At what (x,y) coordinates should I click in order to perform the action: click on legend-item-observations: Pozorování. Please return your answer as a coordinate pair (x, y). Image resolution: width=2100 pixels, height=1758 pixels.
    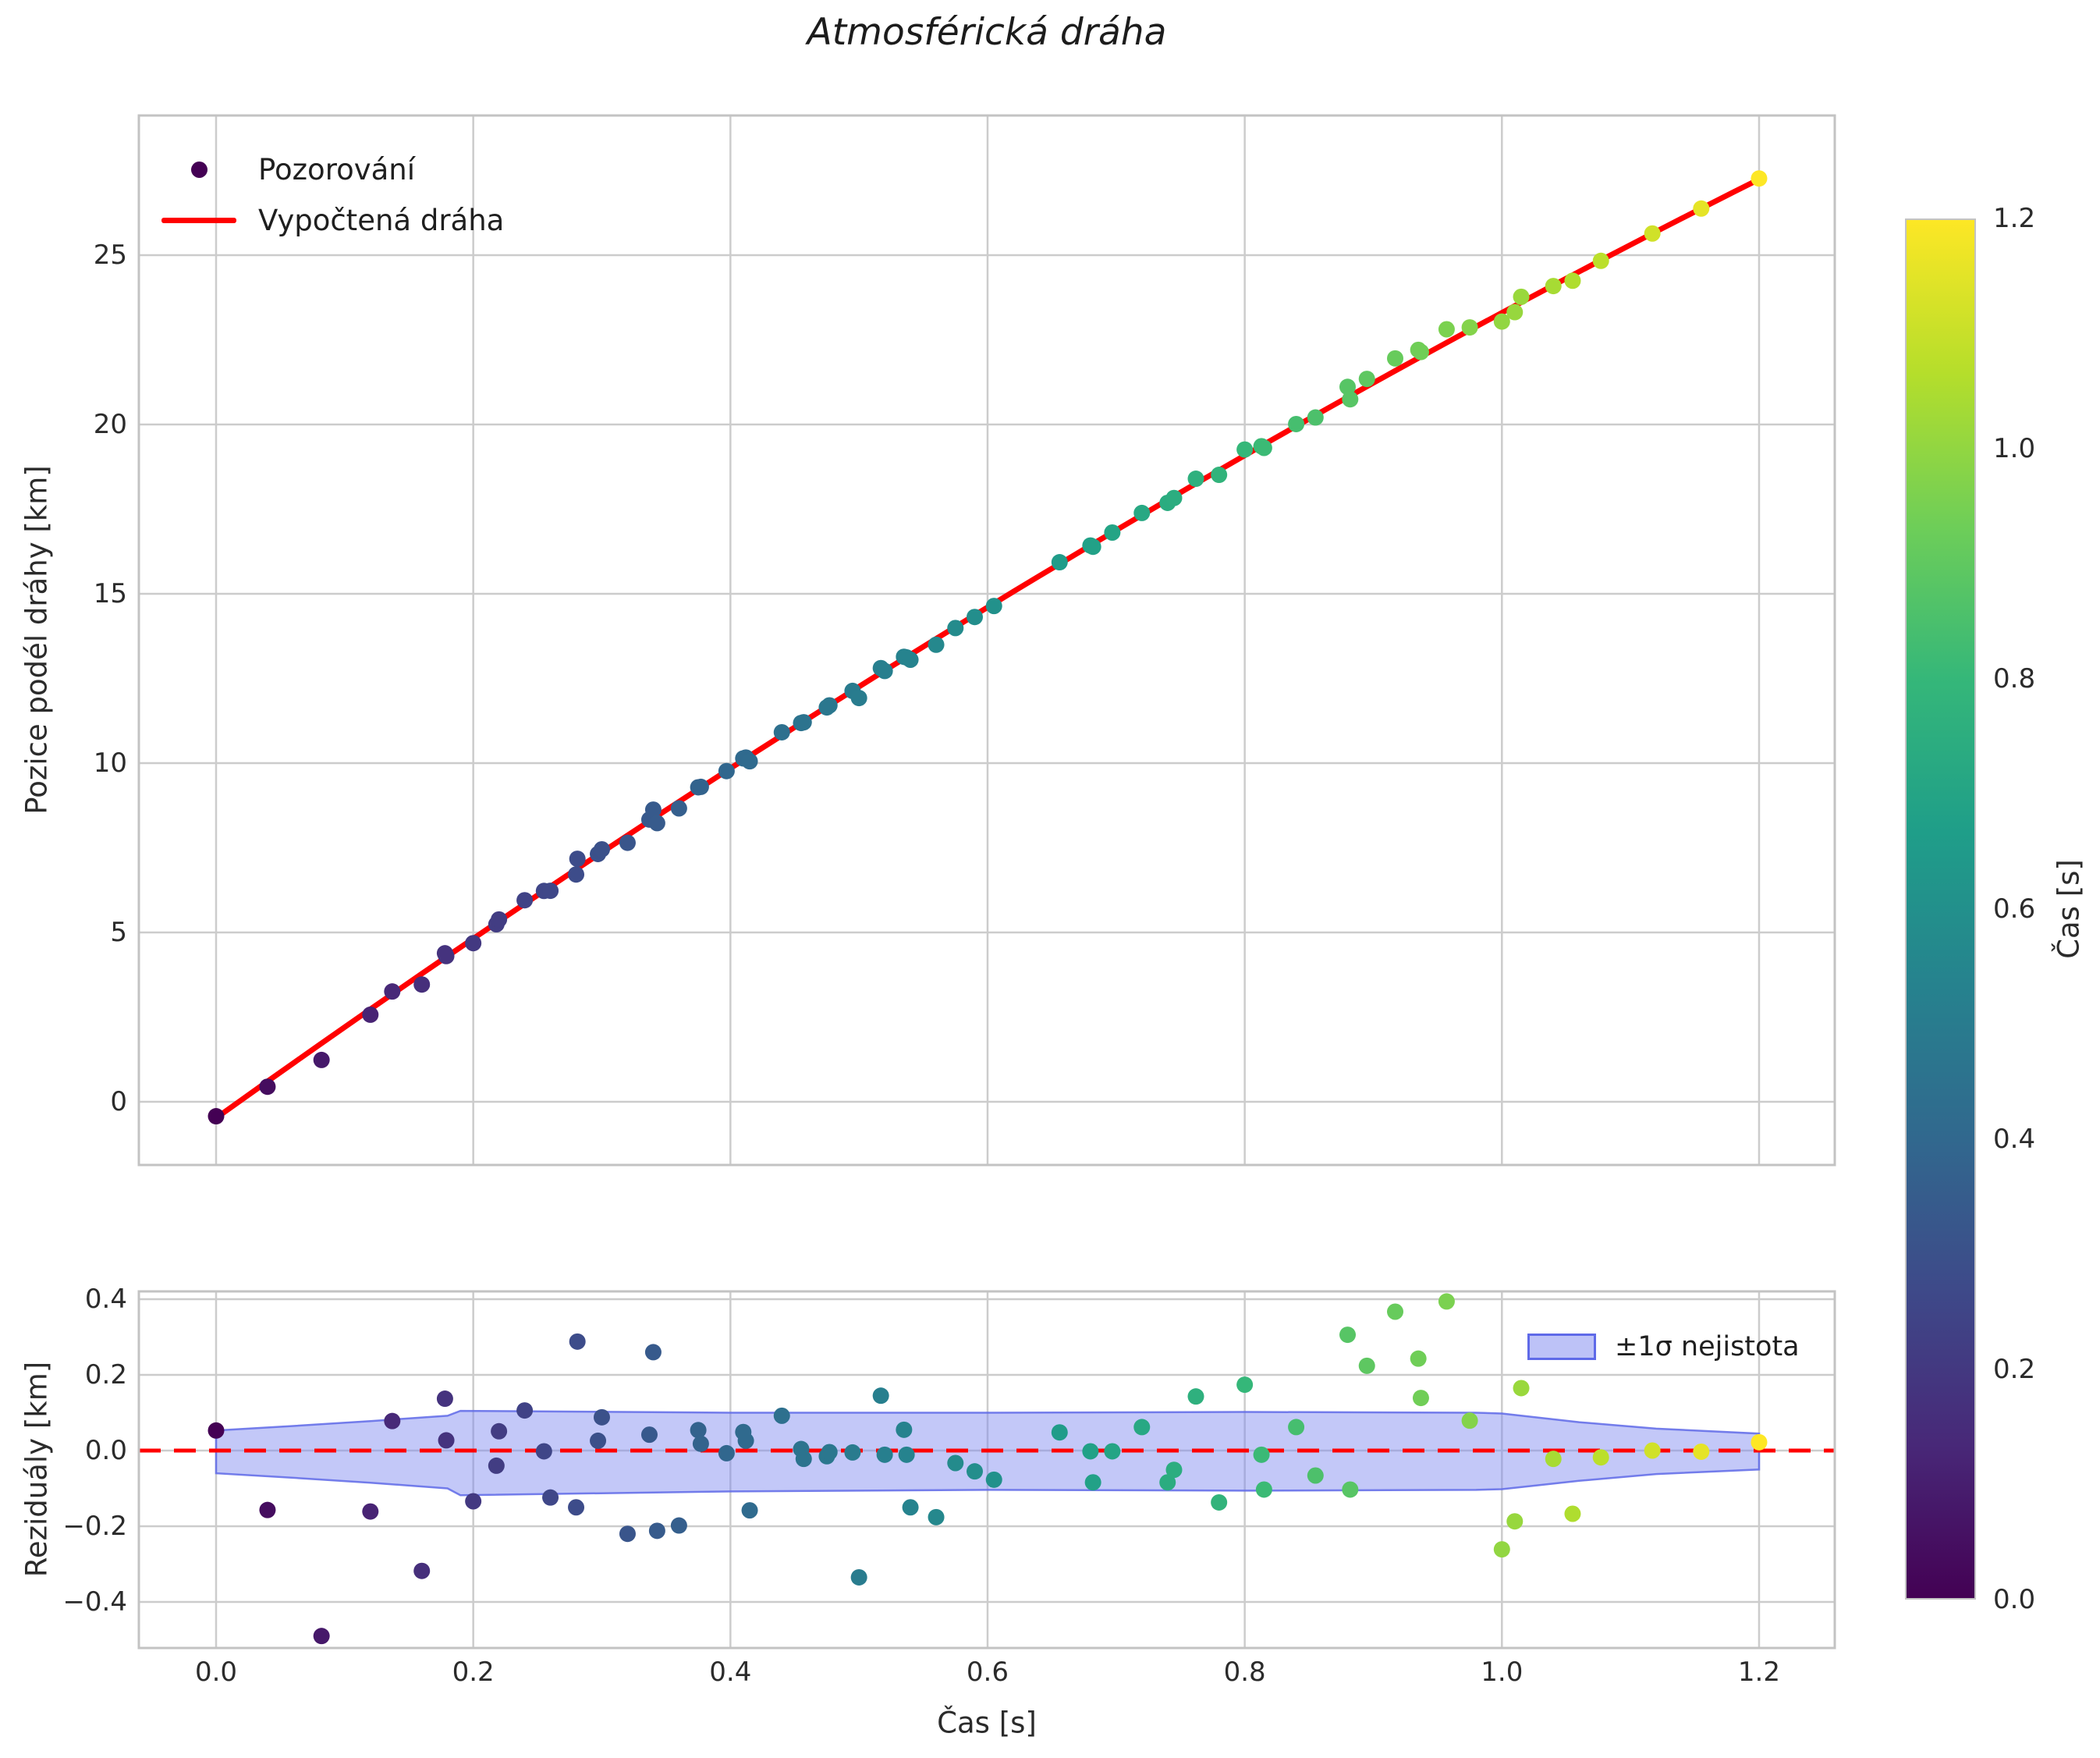
    Looking at the image, I should click on (332, 170).